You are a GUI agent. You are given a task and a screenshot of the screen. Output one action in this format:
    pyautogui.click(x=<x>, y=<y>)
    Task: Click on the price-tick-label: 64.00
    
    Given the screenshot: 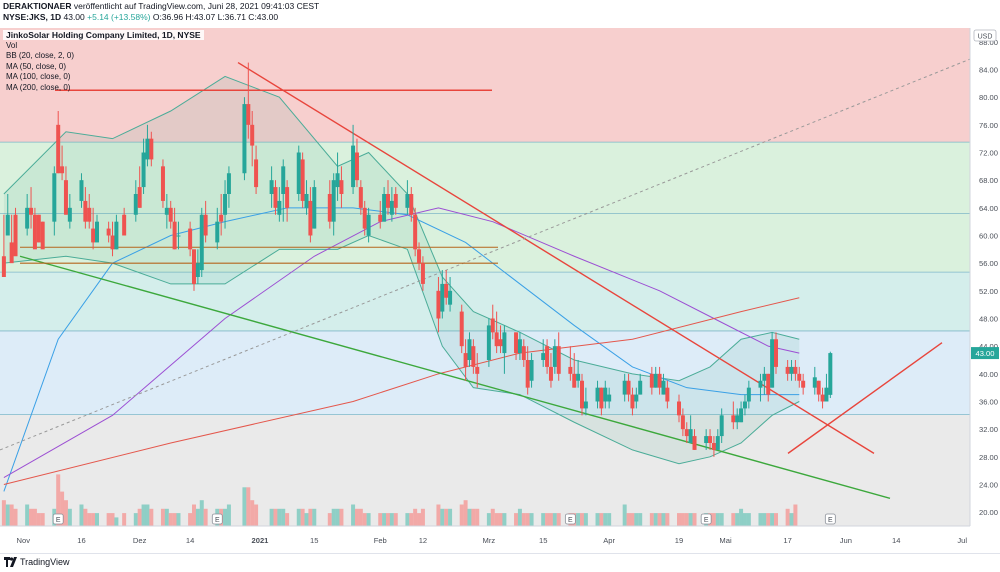 What is the action you would take?
    pyautogui.click(x=988, y=208)
    